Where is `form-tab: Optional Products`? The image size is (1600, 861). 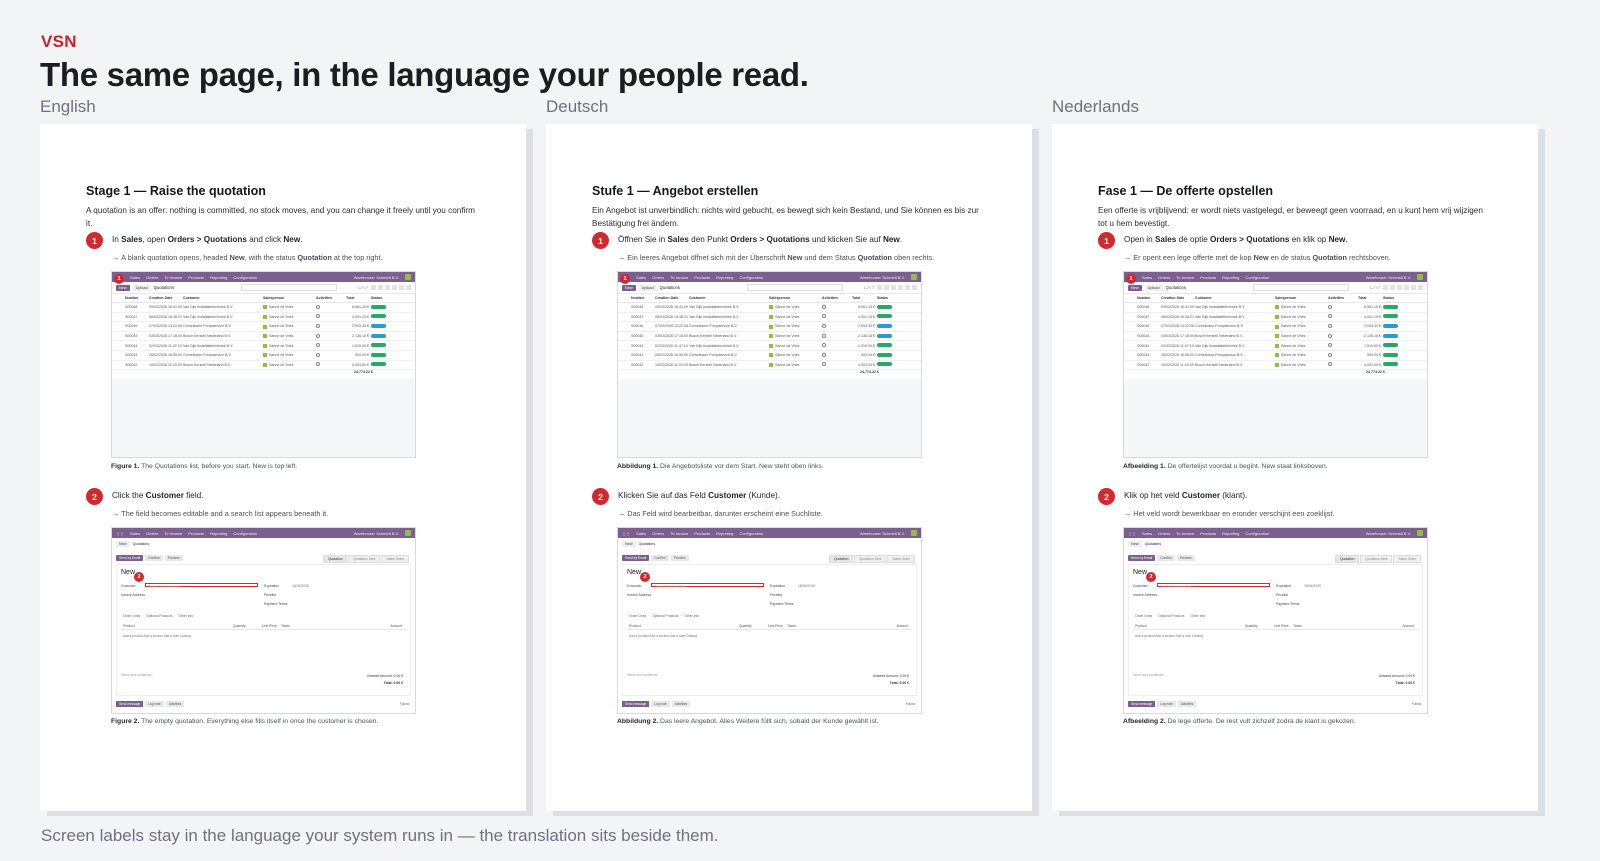 form-tab: Optional Products is located at coordinates (665, 616).